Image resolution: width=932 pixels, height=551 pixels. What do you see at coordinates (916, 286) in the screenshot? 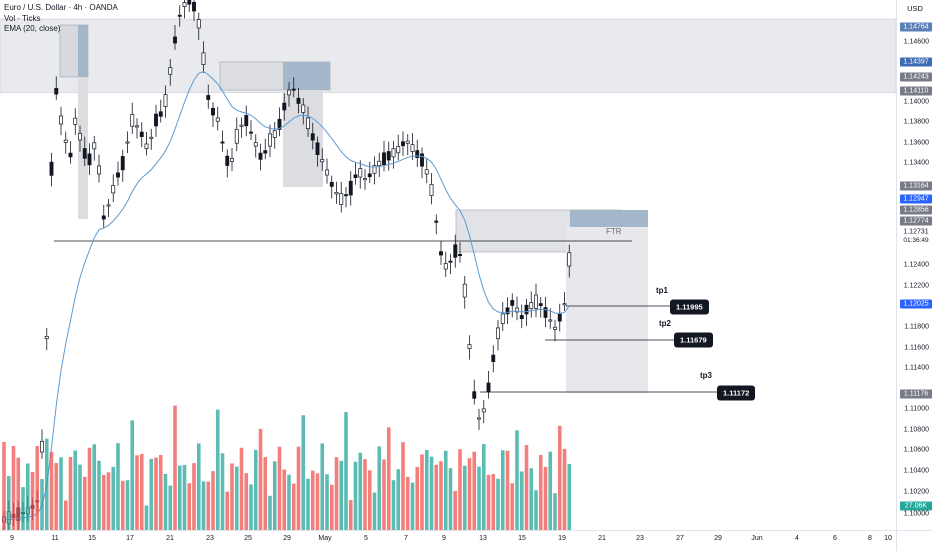
I see `price-tick-label: 1.12200` at bounding box center [916, 286].